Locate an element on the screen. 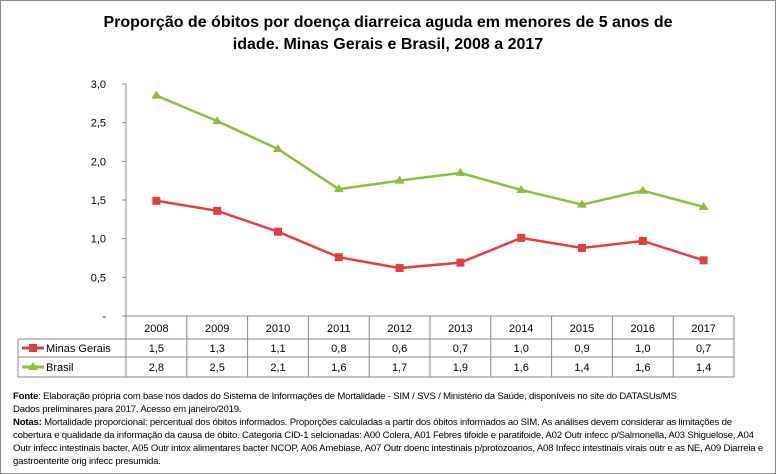 Image resolution: width=776 pixels, height=474 pixels. legend-label: Brasil is located at coordinates (60, 368).